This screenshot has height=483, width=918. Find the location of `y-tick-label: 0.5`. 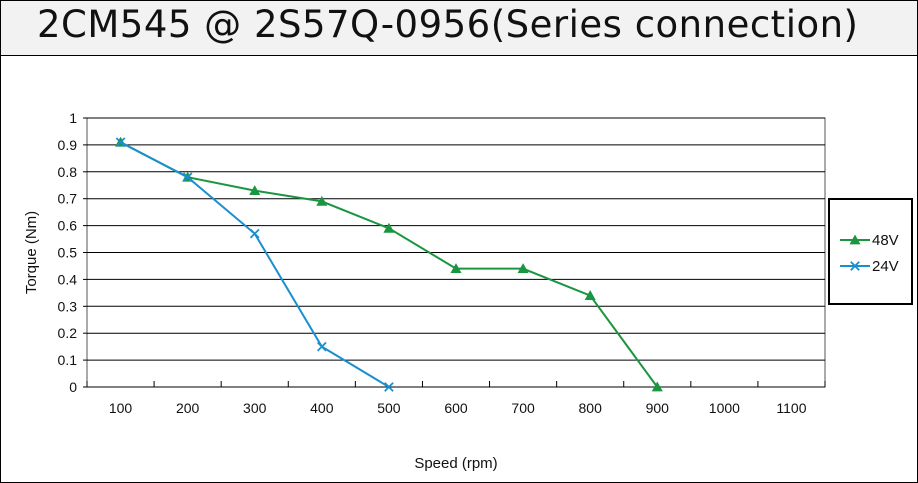

y-tick-label: 0.5 is located at coordinates (68, 253).